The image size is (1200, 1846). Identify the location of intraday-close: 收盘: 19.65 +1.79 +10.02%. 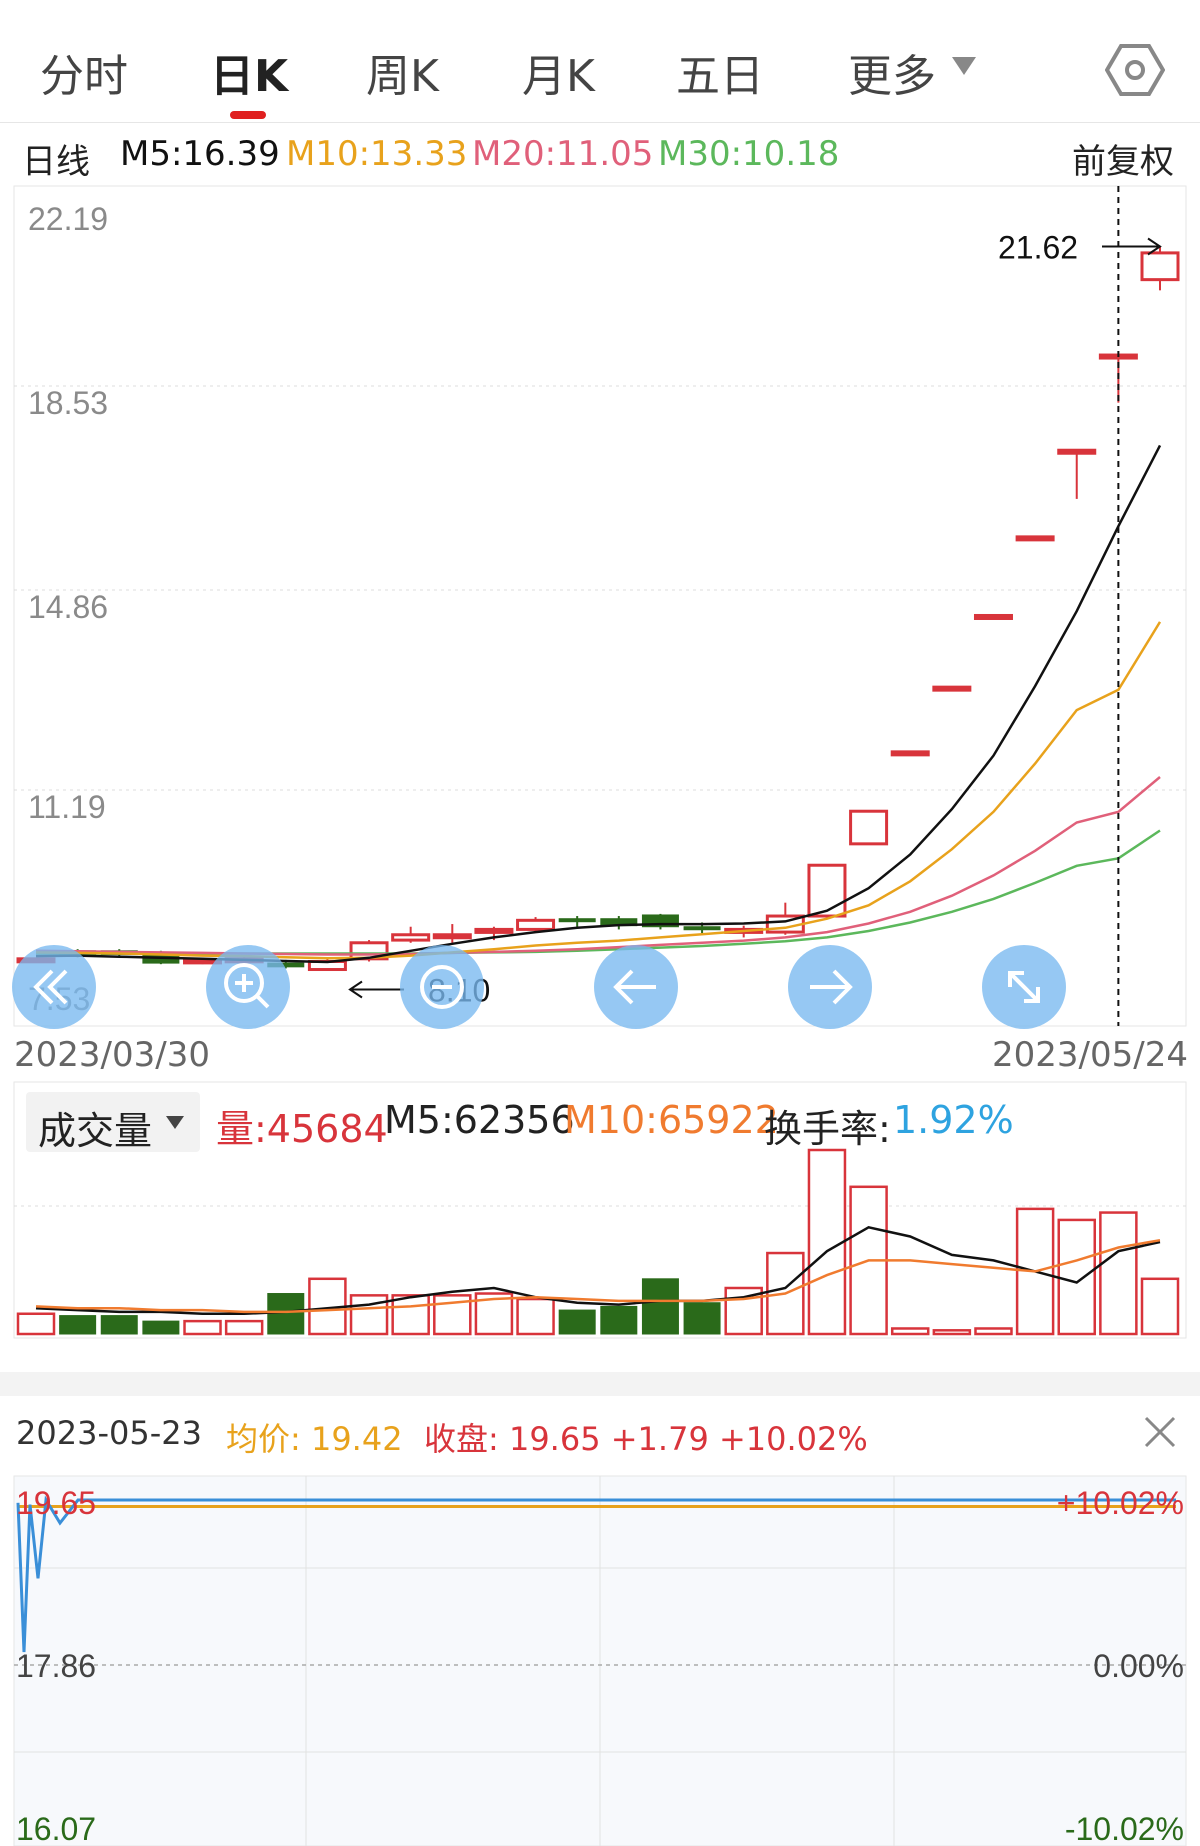
(646, 1439).